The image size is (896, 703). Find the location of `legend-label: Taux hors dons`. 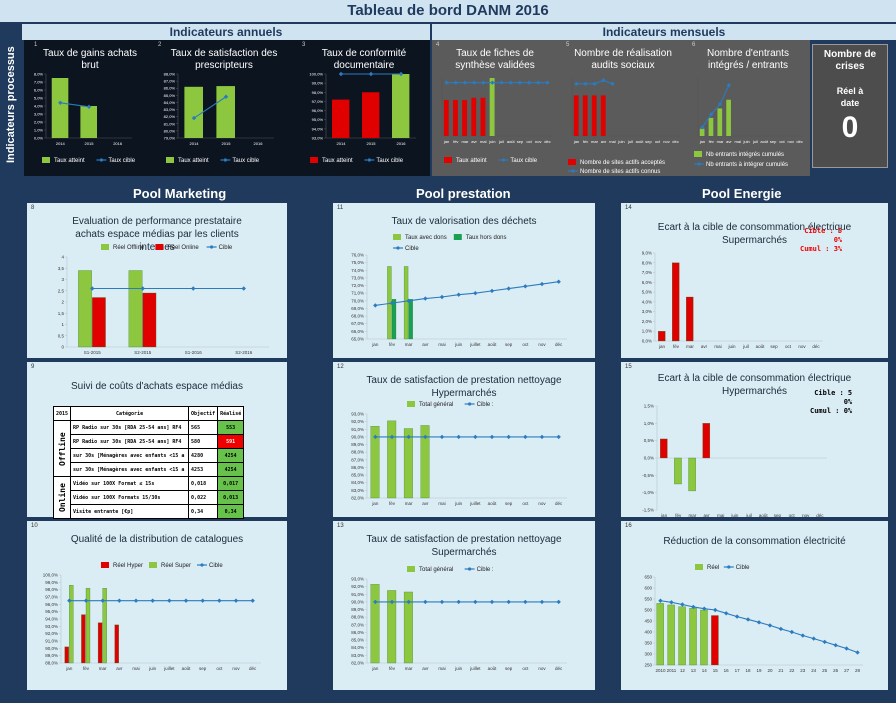

legend-label: Taux hors dons is located at coordinates (486, 238).